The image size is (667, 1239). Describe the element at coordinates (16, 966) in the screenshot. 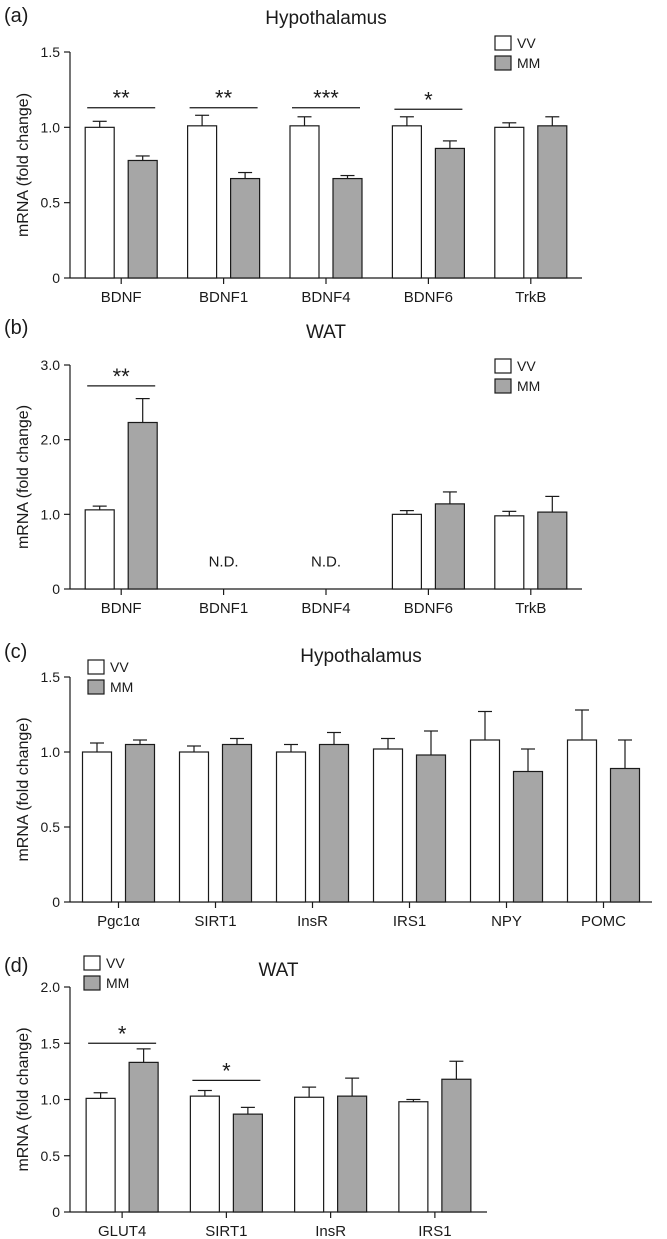

I see `panel-label: (d)` at that location.